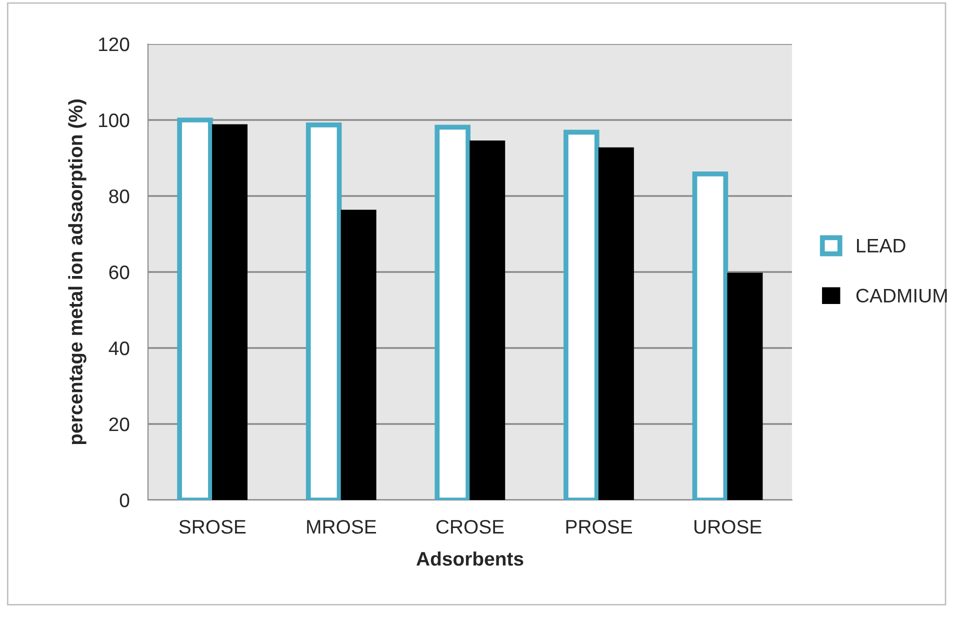  What do you see at coordinates (212, 527) in the screenshot?
I see `x-tick-label: SROSE` at bounding box center [212, 527].